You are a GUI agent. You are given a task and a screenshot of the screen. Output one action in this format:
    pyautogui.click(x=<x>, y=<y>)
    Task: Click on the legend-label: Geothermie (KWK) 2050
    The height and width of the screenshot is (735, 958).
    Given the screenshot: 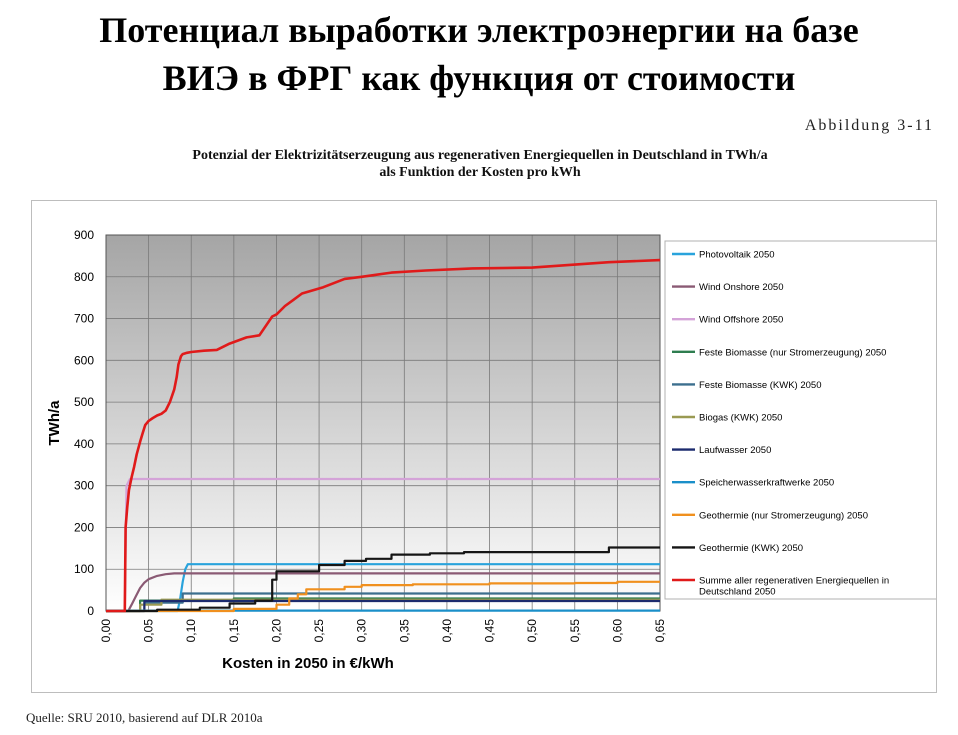 What is the action you would take?
    pyautogui.click(x=751, y=548)
    